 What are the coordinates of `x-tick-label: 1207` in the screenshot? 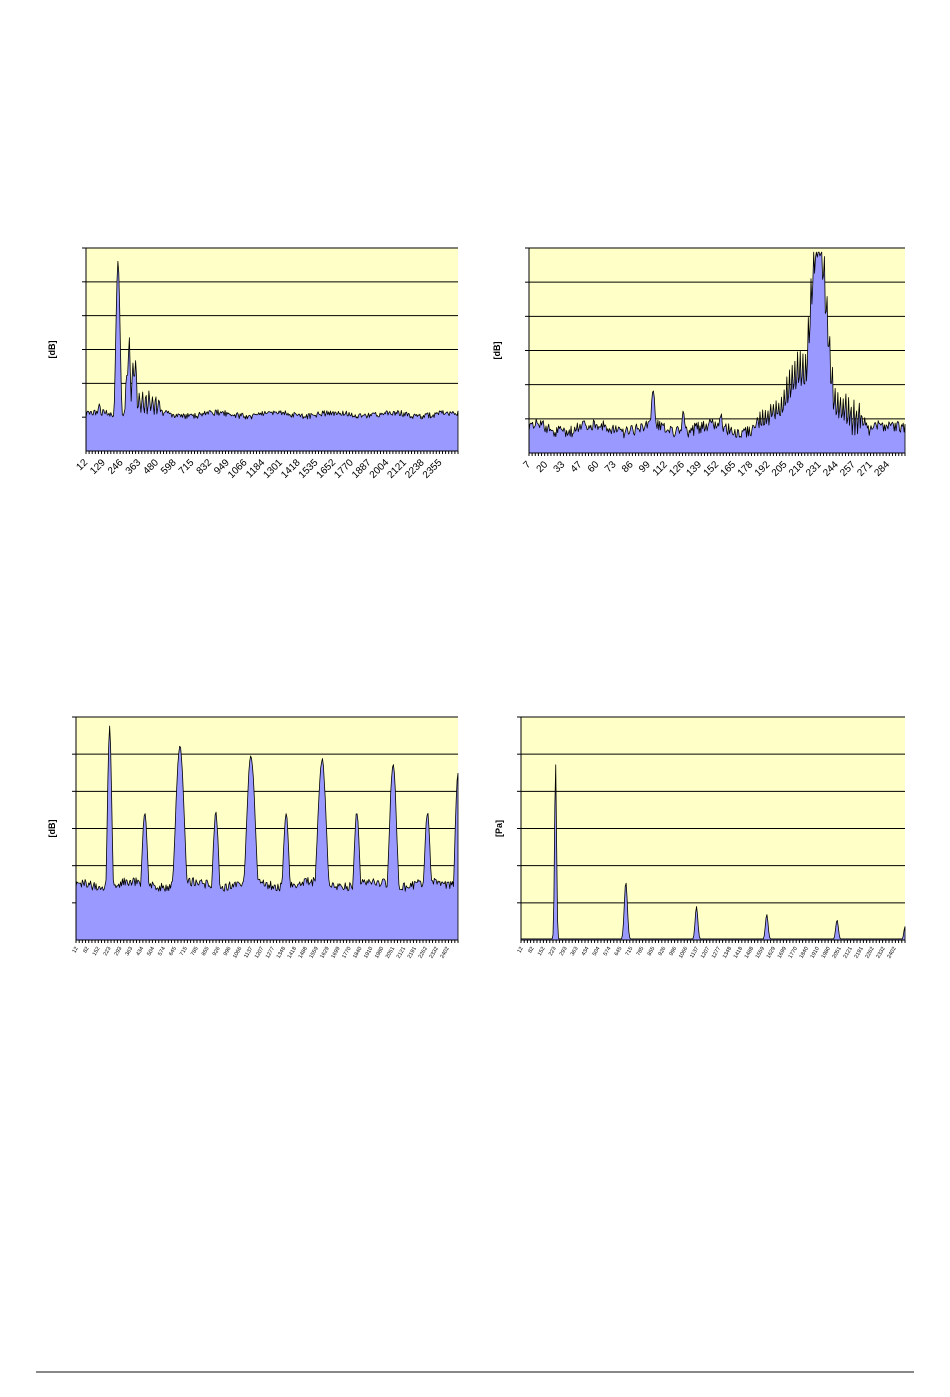 It's located at (259, 953).